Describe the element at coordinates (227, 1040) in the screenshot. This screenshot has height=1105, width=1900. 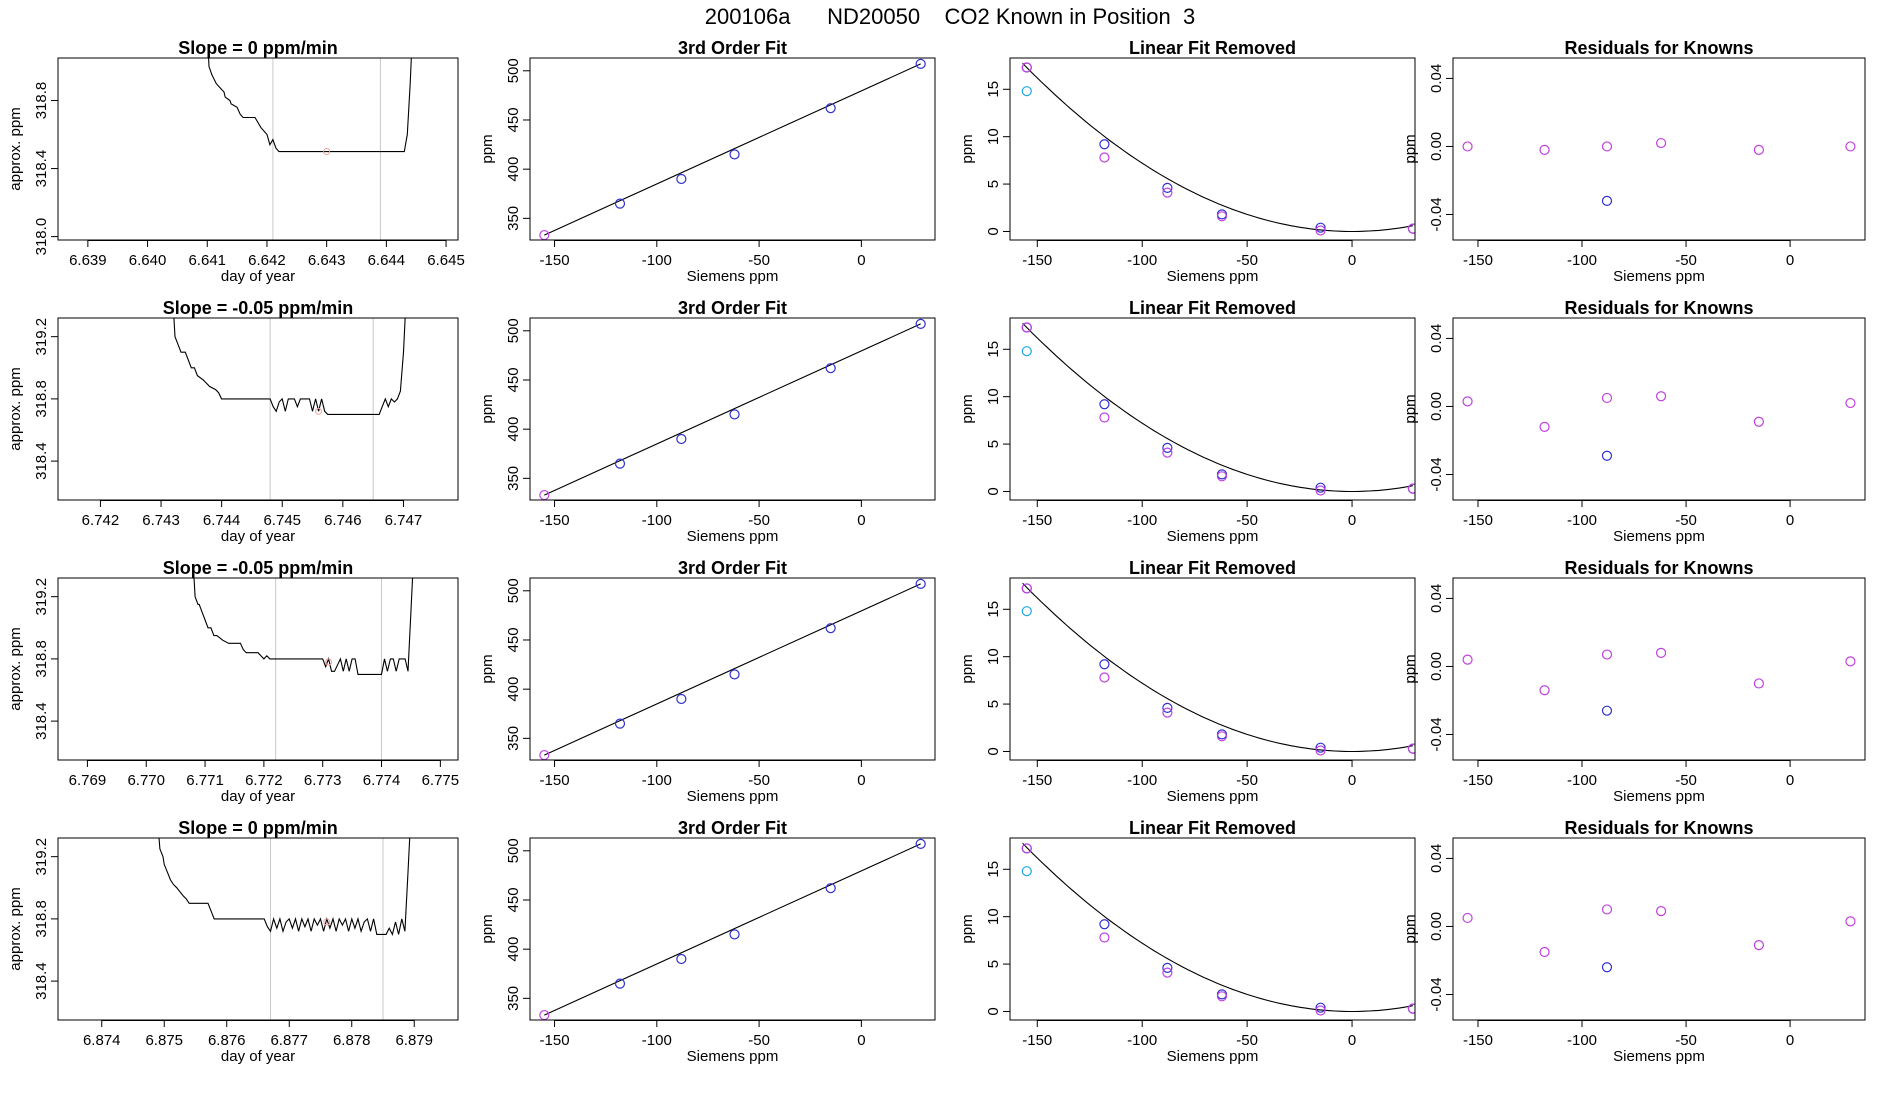
I see `x-tick-label: 6.876` at that location.